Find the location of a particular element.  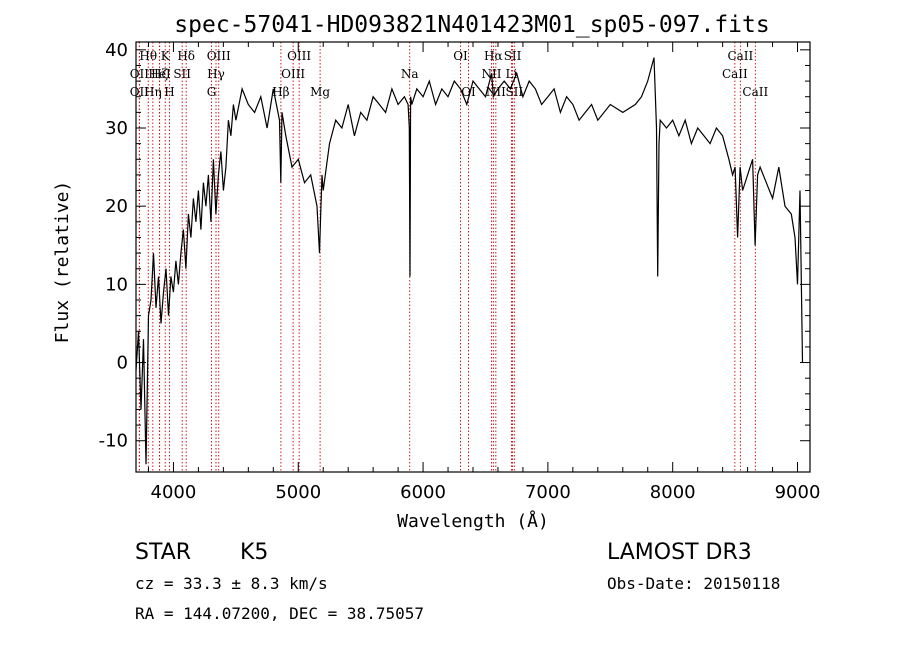

x-axis-label: Wavelength (Å) is located at coordinates (473, 521).